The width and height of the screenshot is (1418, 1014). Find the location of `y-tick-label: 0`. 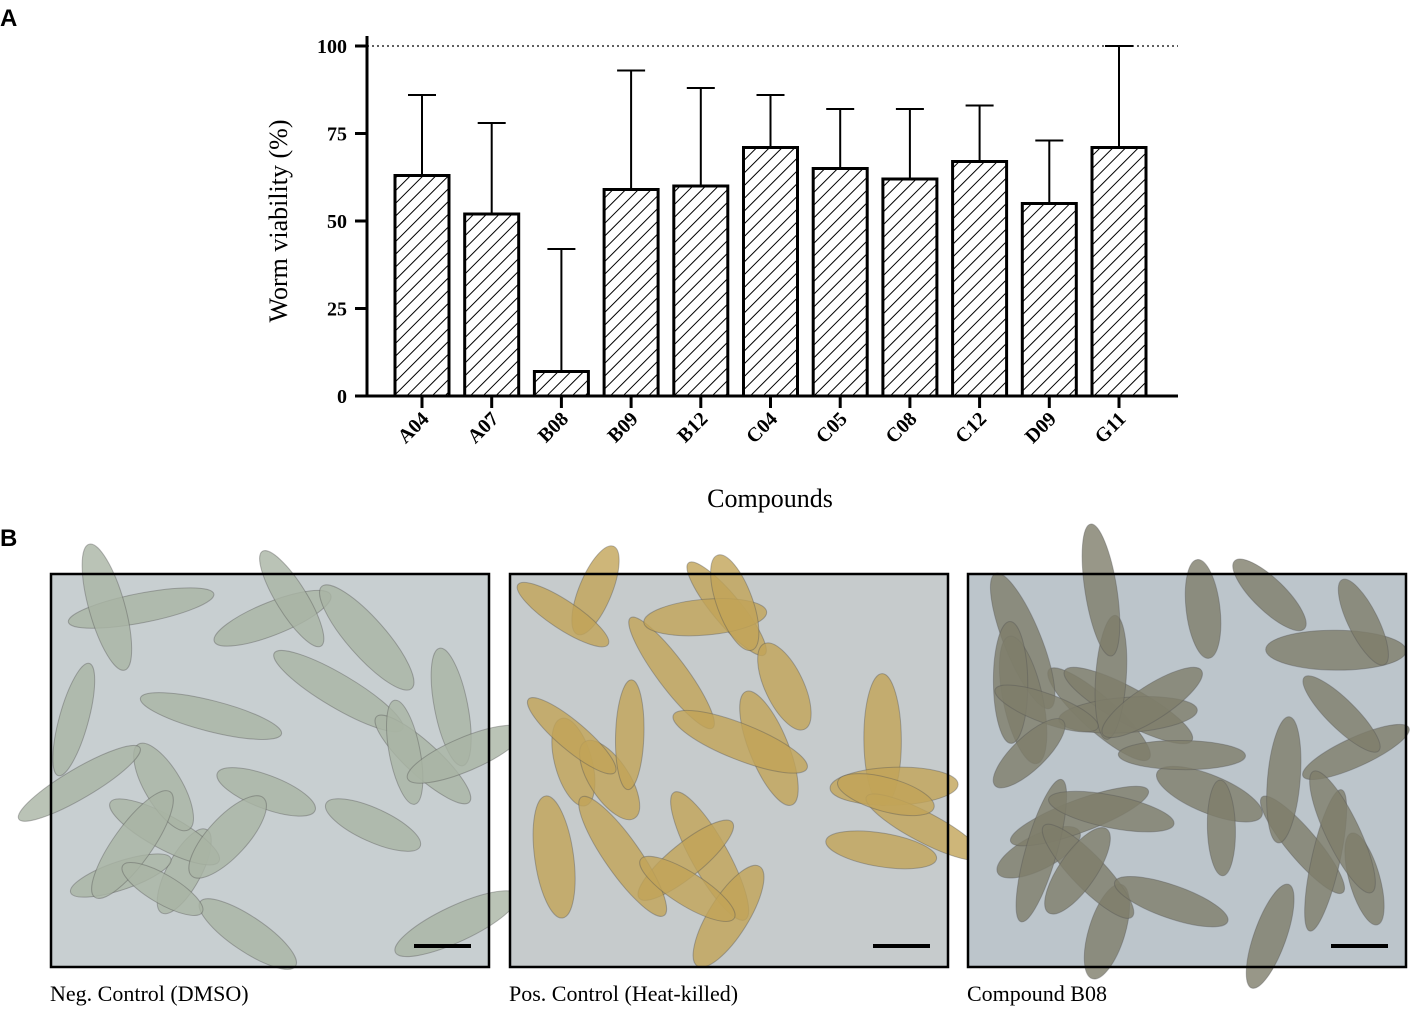

y-tick-label: 0 is located at coordinates (342, 397).